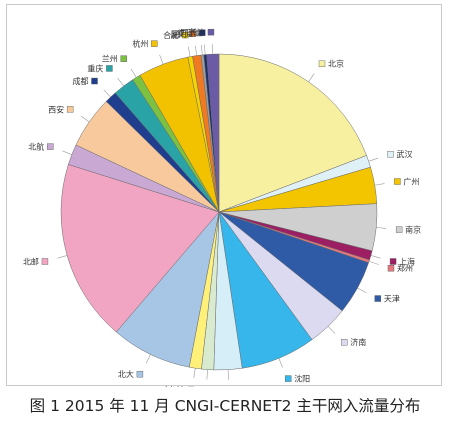 This screenshot has width=450, height=429. I want to click on slice-label-20: 合肥, so click(176, 35).